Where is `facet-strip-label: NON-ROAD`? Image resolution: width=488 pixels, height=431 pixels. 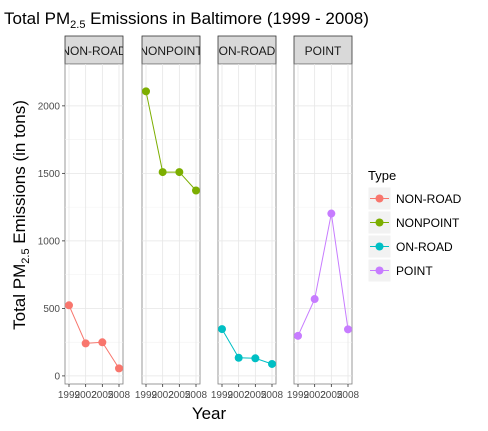
facet-strip-label: NON-ROAD is located at coordinates (94, 51).